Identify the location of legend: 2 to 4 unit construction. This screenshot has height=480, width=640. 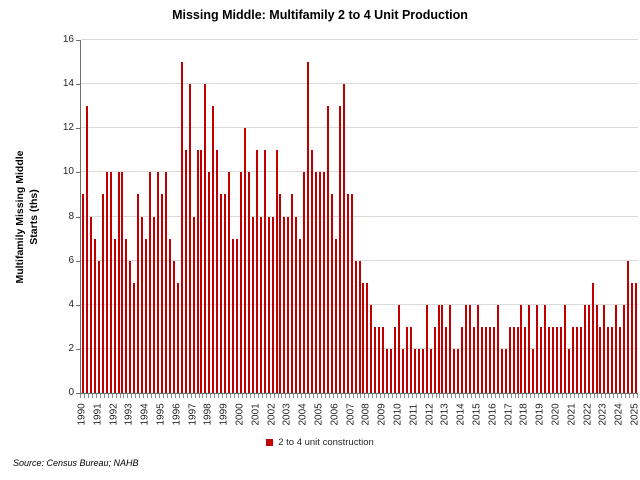
(320, 442).